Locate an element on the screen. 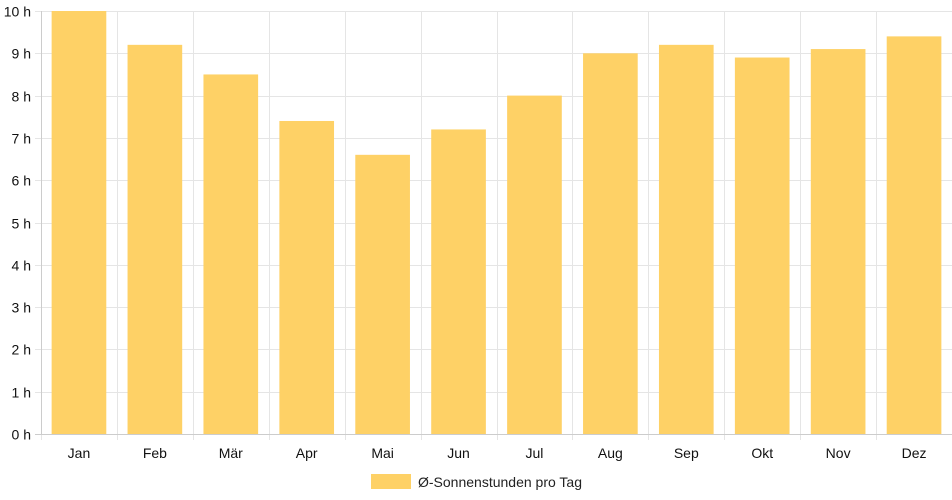  x-tick-label: Dez is located at coordinates (914, 453).